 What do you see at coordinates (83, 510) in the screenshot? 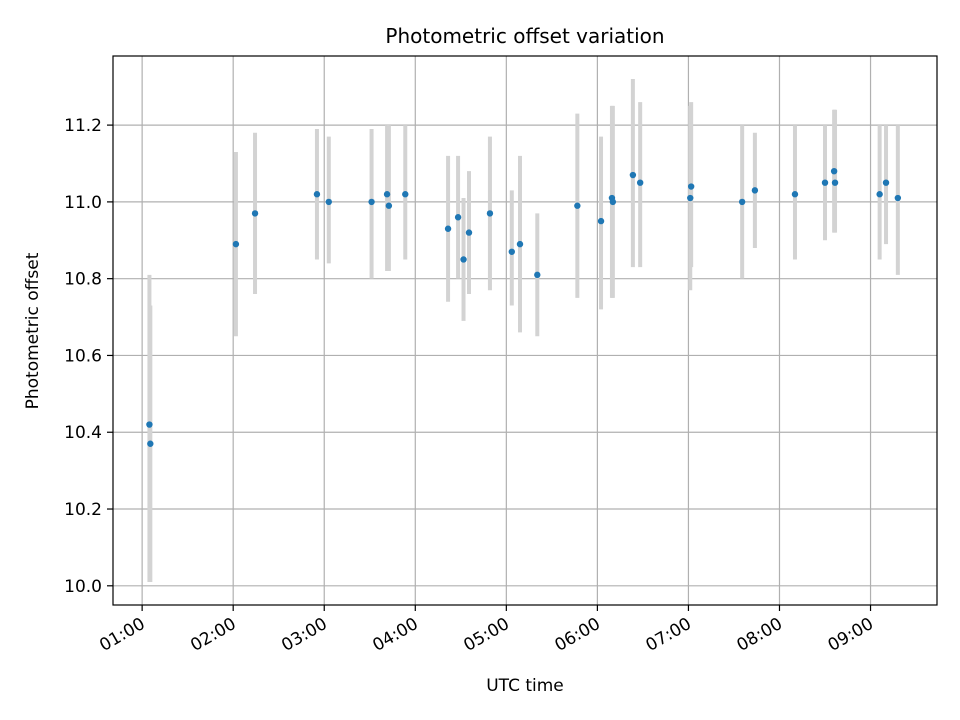
I see `y-tick-label: 10.2` at bounding box center [83, 510].